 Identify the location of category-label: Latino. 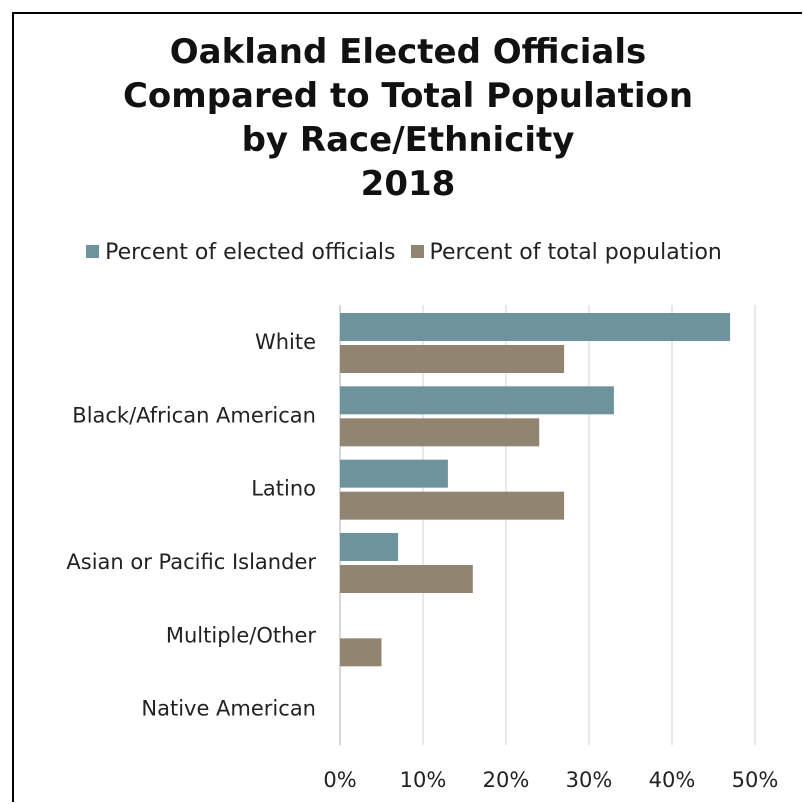
(283, 489).